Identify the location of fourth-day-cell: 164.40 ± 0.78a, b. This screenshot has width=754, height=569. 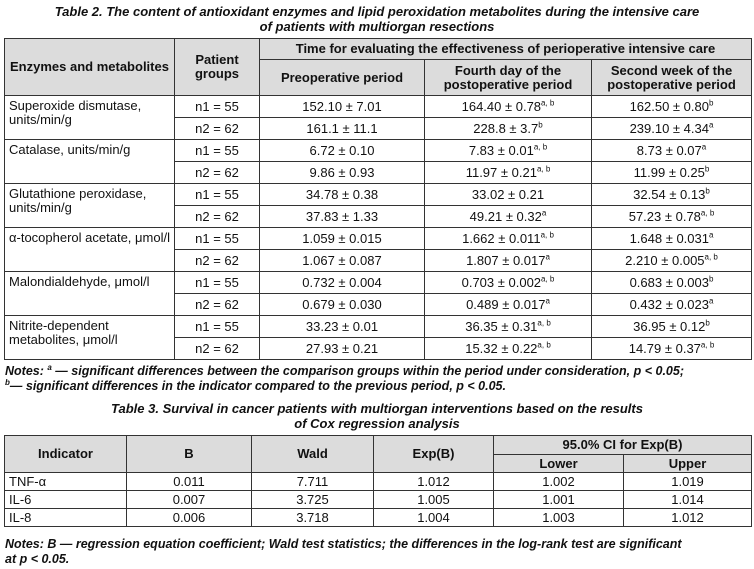
(508, 106).